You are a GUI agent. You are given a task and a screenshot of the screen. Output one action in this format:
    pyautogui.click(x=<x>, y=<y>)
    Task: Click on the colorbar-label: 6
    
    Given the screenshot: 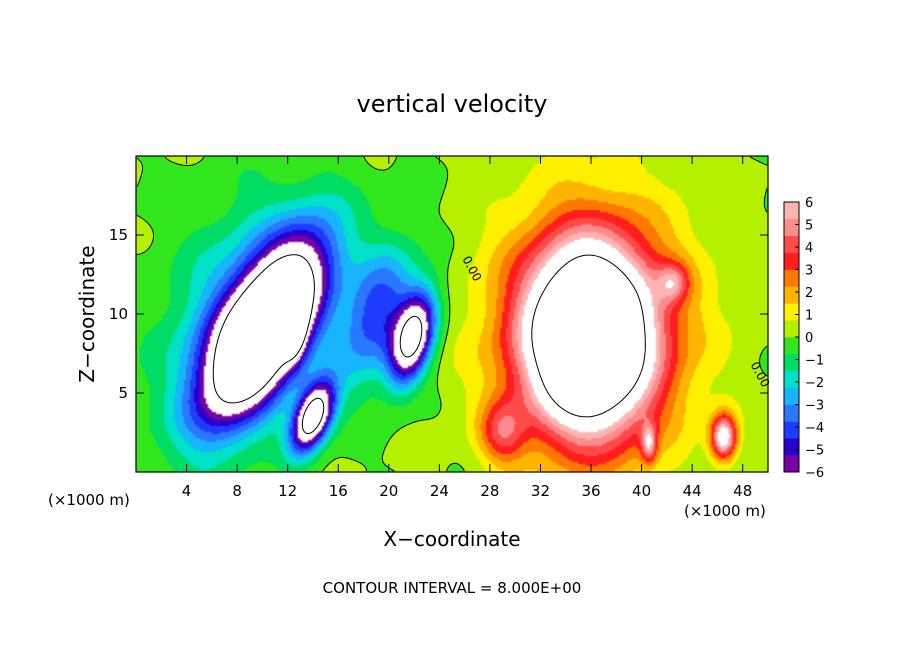 What is the action you would take?
    pyautogui.click(x=809, y=203)
    